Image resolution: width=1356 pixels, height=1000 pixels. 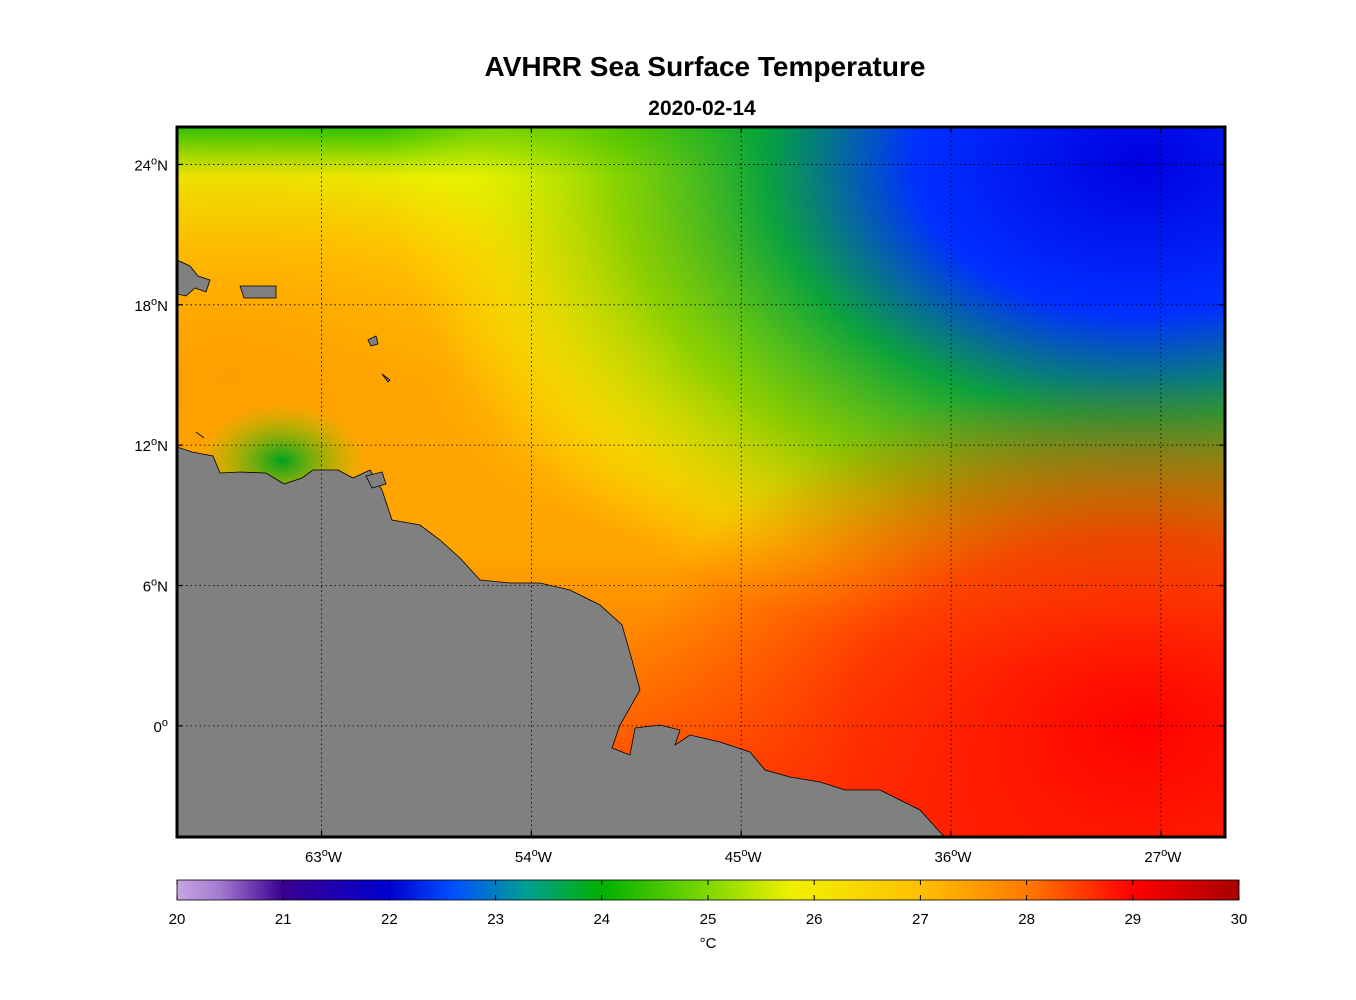 I want to click on lon-tick-label: 45oW, so click(x=744, y=856).